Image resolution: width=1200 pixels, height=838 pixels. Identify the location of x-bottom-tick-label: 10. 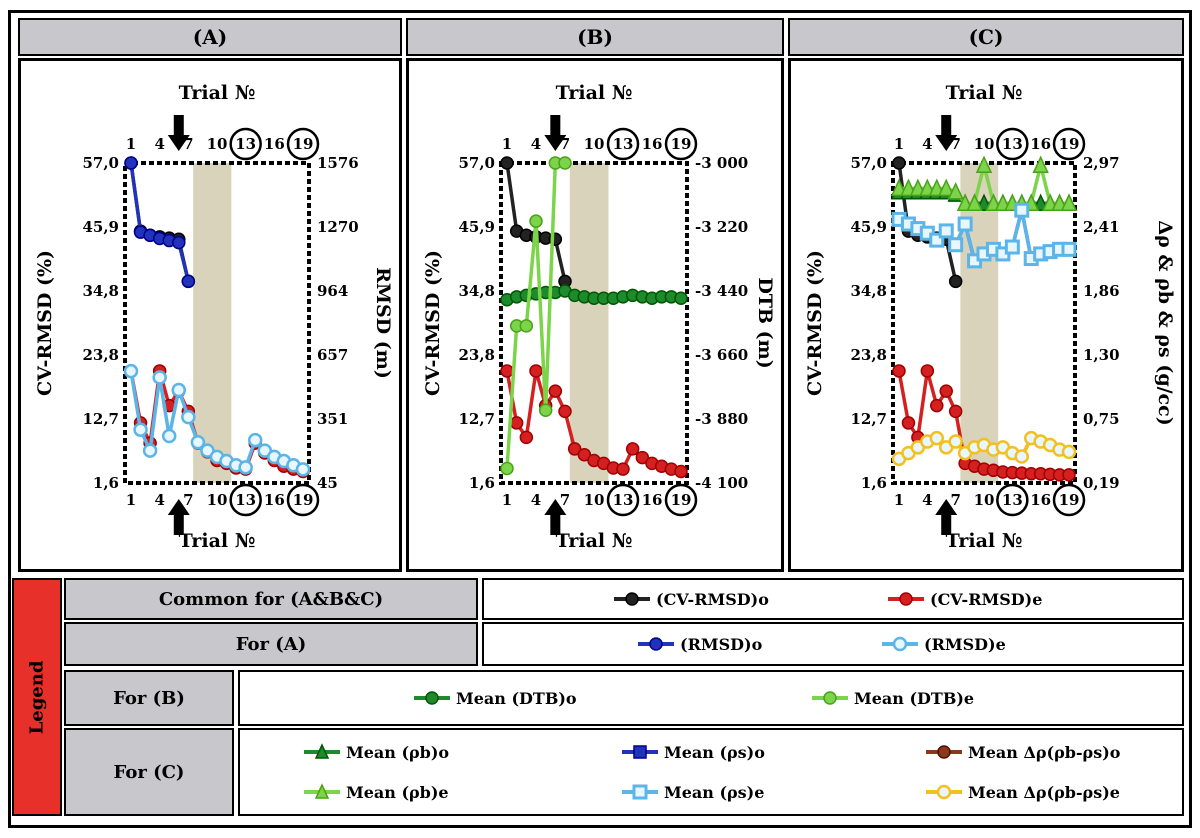
(984, 500).